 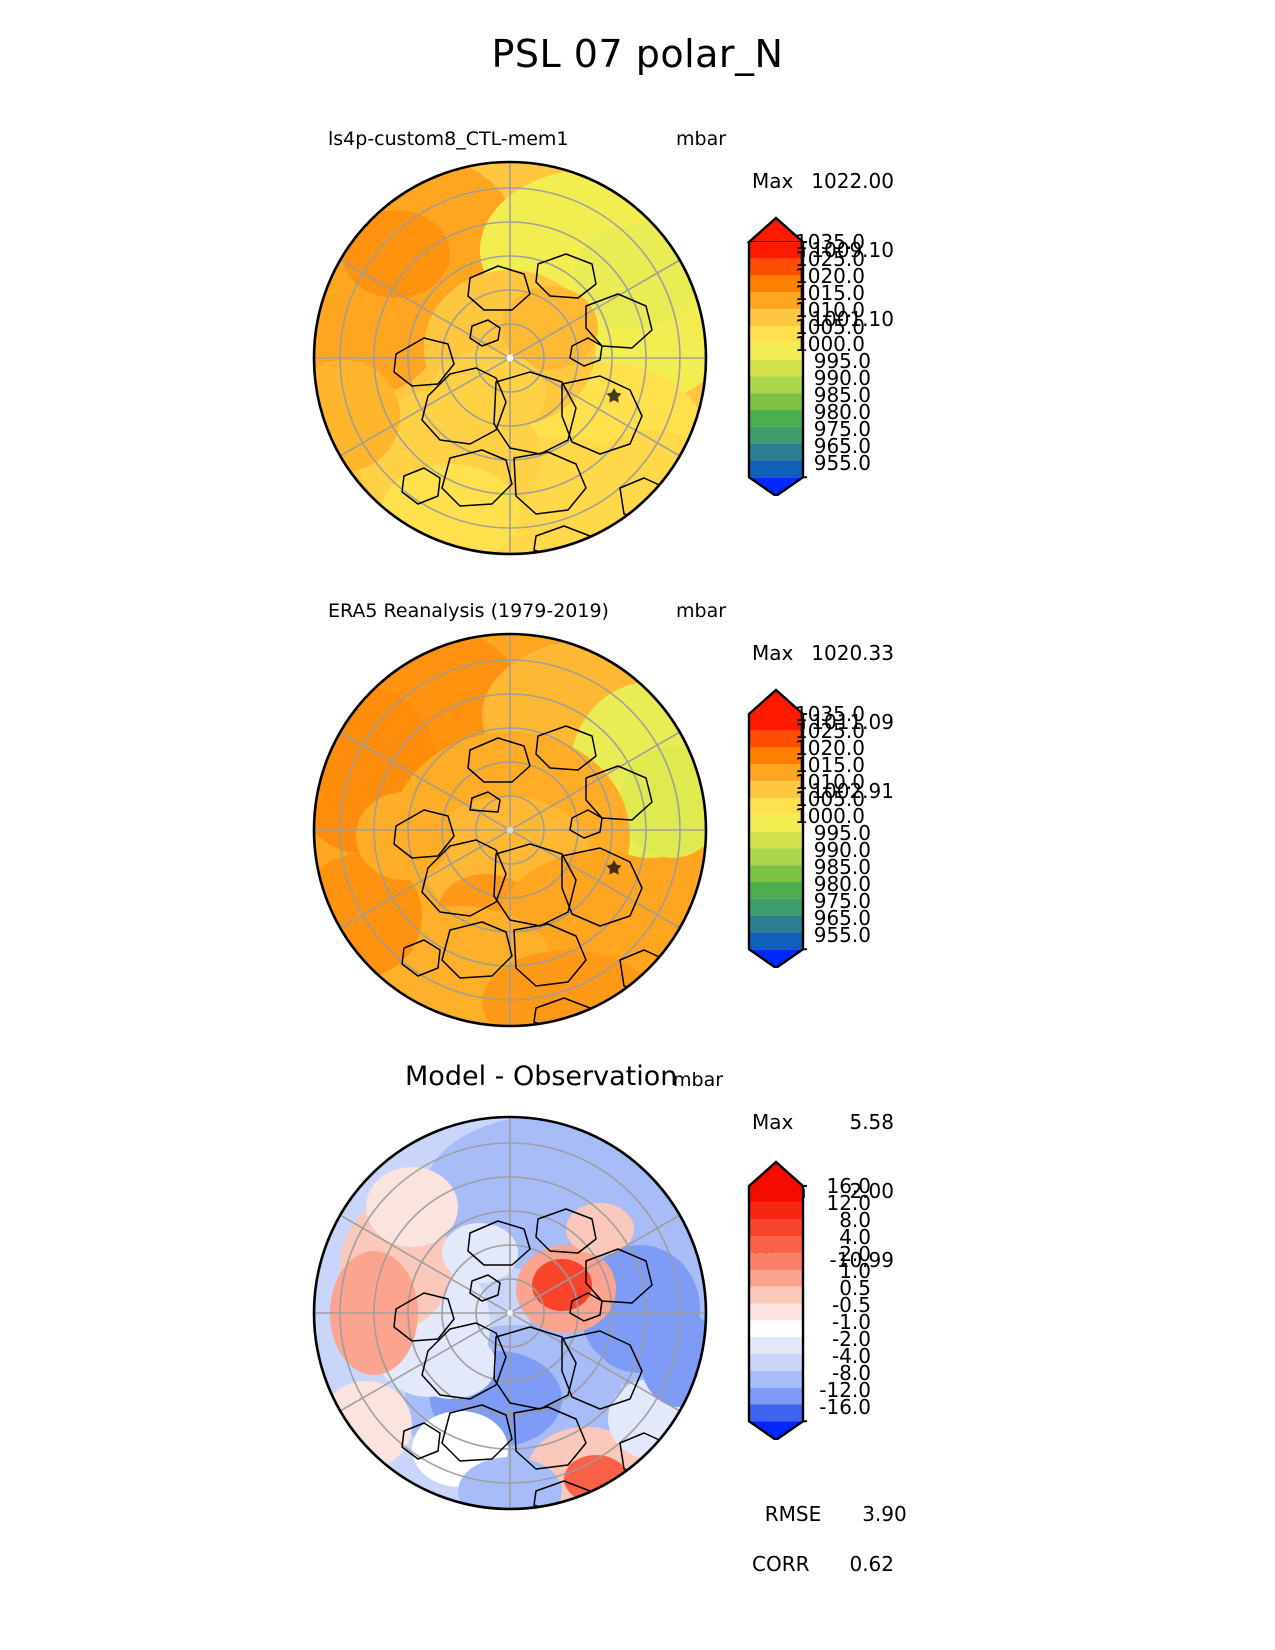 I want to click on cbar-tick: -1.0, so click(x=851, y=1322).